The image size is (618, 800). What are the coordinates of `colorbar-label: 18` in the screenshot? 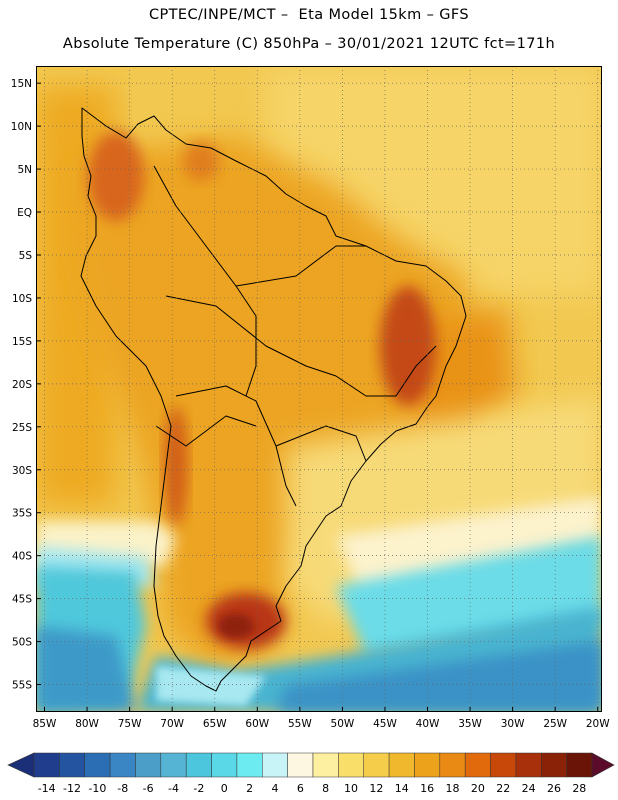 It's located at (453, 788).